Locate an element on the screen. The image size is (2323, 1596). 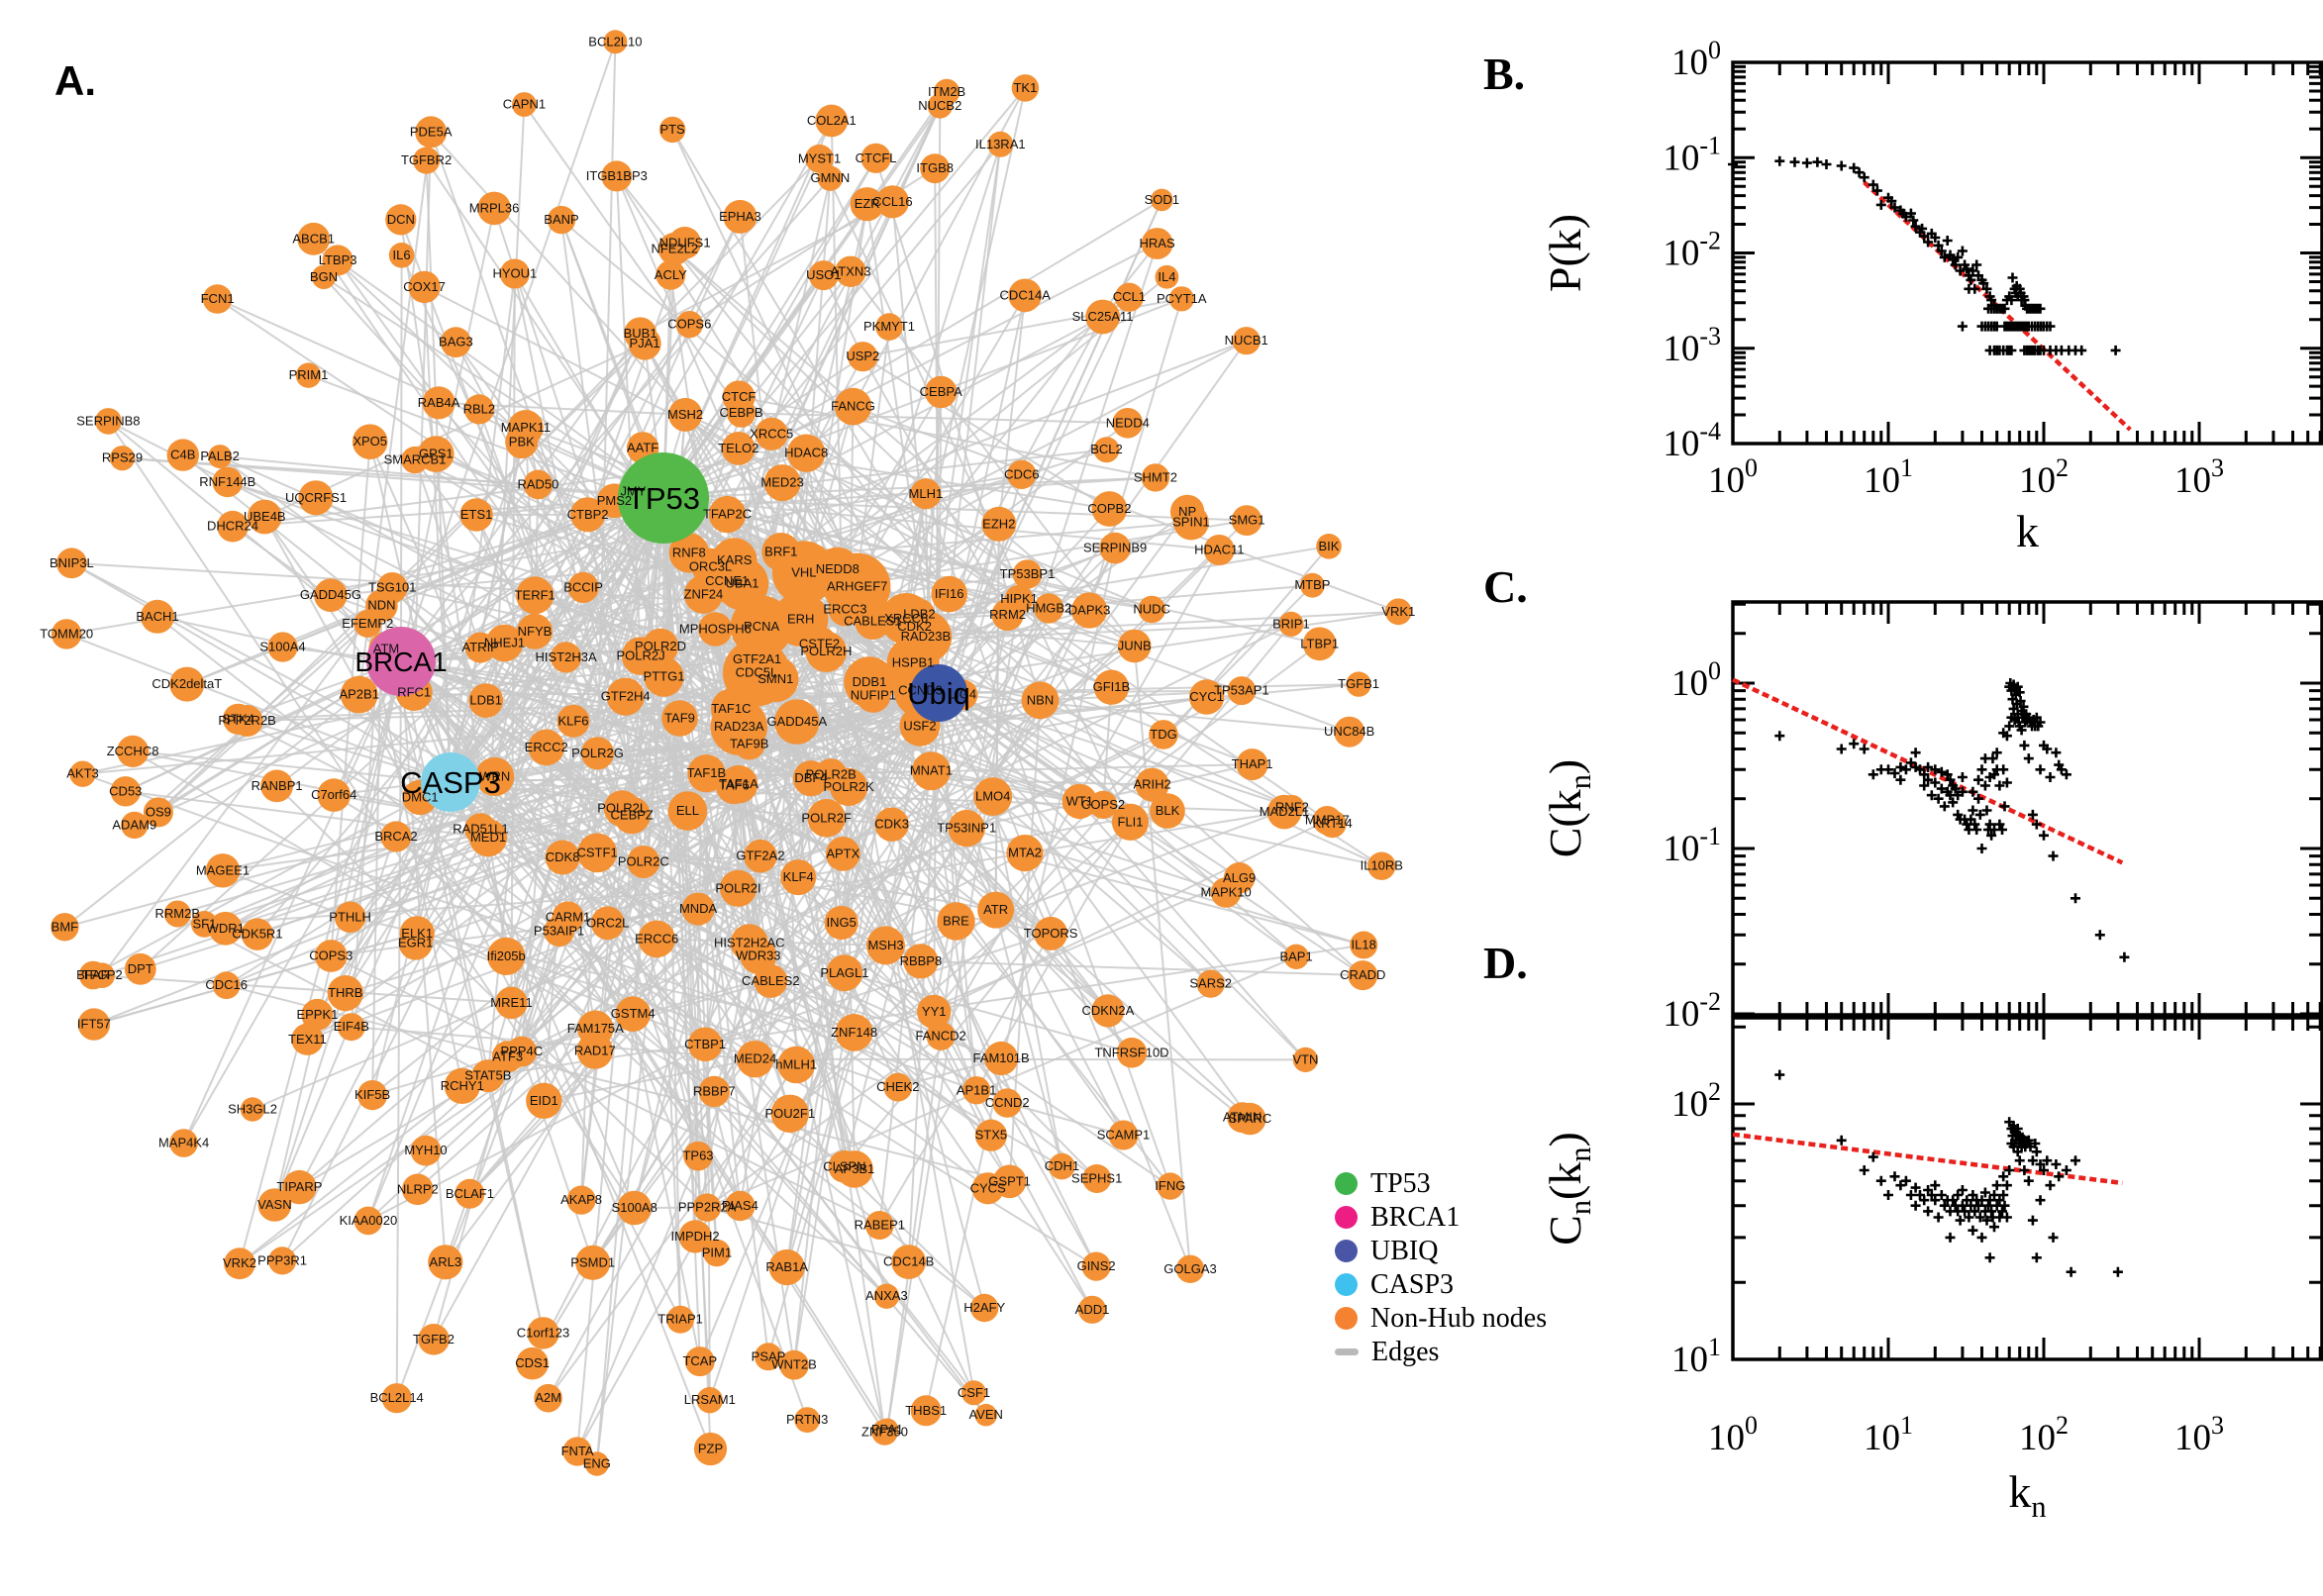
plot-d: 10² 10¹ 10⁰ 10¹ 10² 10³ Cn​(kn​) kn​ is located at coordinates (1931, 1270).